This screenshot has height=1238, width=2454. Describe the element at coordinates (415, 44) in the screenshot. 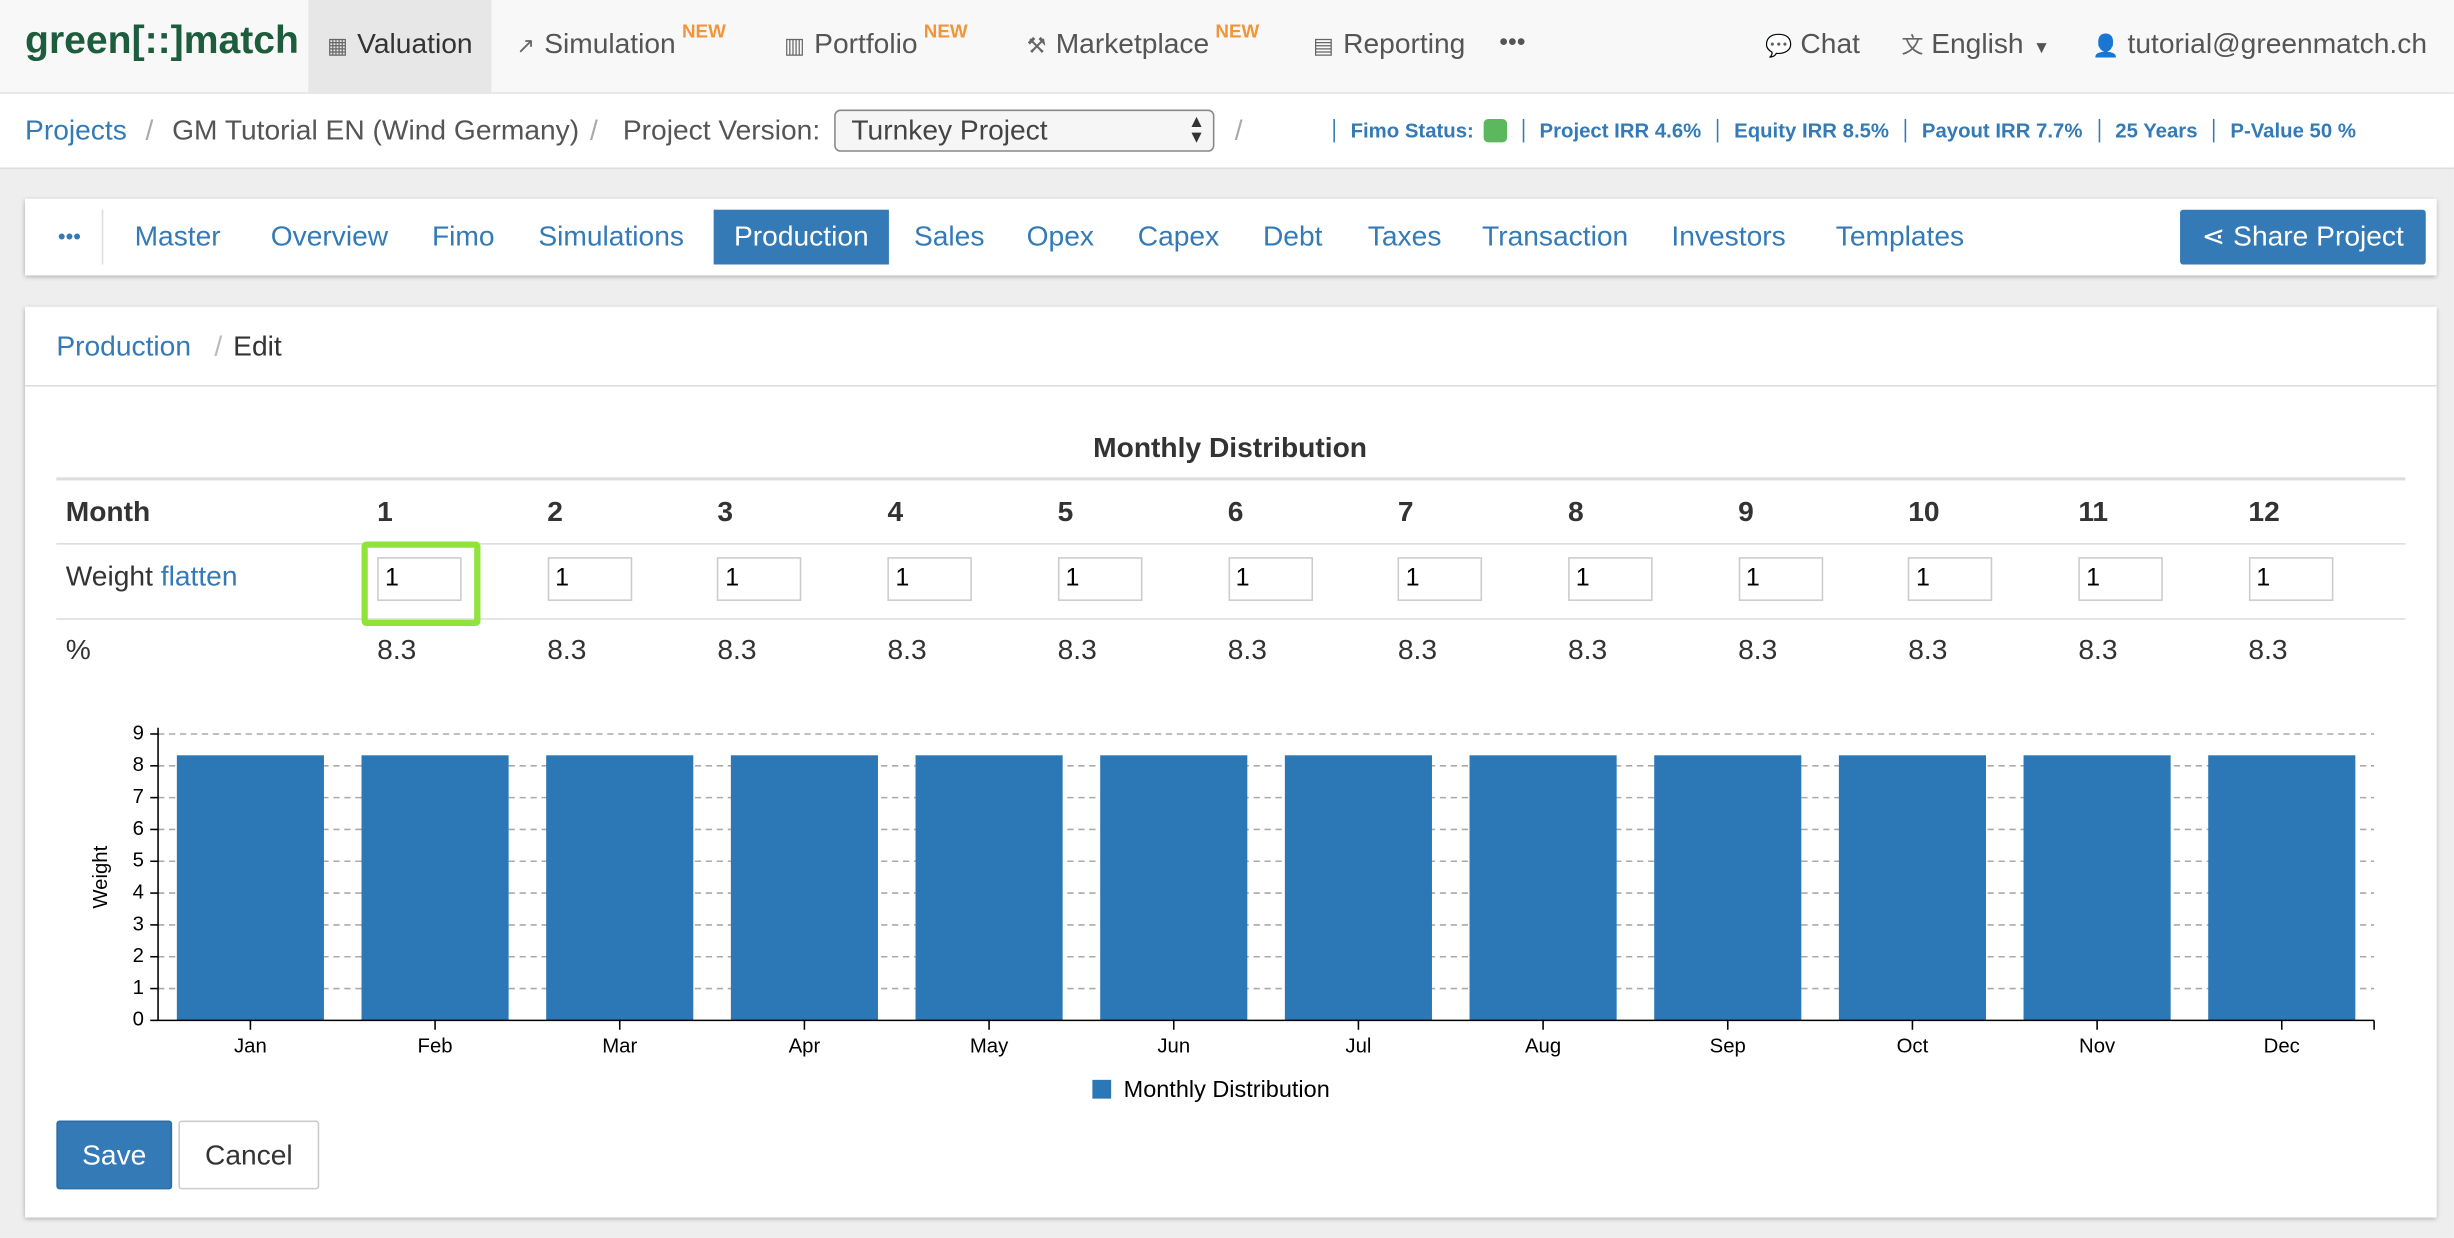

I see `nav-label: Valuation` at that location.